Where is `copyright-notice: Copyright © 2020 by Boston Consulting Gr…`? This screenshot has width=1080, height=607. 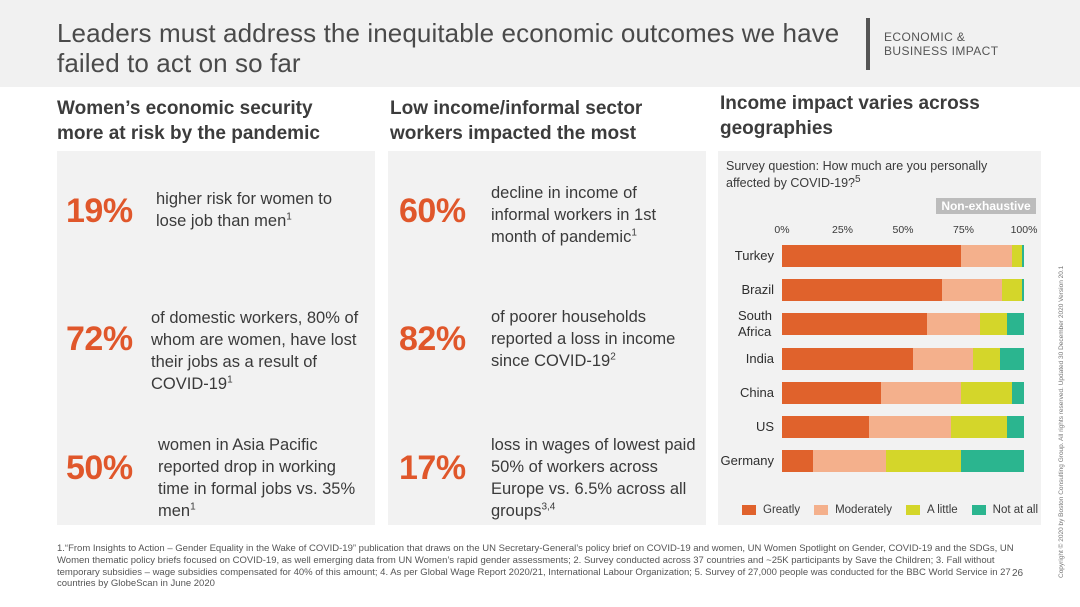
copyright-notice: Copyright © 2020 by Boston Consulting Gr… is located at coordinates (1061, 421).